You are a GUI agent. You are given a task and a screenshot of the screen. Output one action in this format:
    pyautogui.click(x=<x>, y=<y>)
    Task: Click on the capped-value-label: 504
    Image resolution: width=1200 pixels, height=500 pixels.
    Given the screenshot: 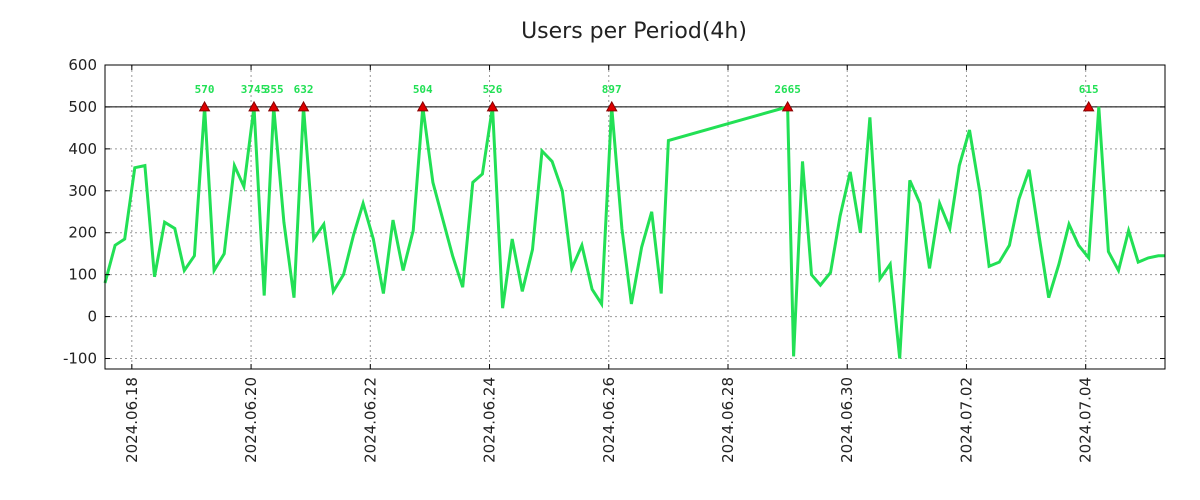 What is the action you would take?
    pyautogui.click(x=423, y=89)
    